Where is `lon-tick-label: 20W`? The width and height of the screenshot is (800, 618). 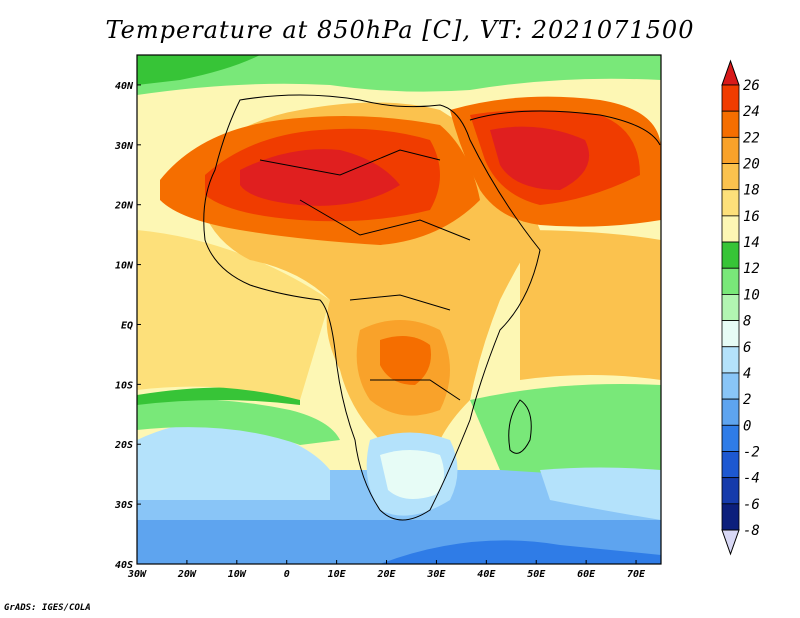 lon-tick-label: 20W is located at coordinates (187, 574).